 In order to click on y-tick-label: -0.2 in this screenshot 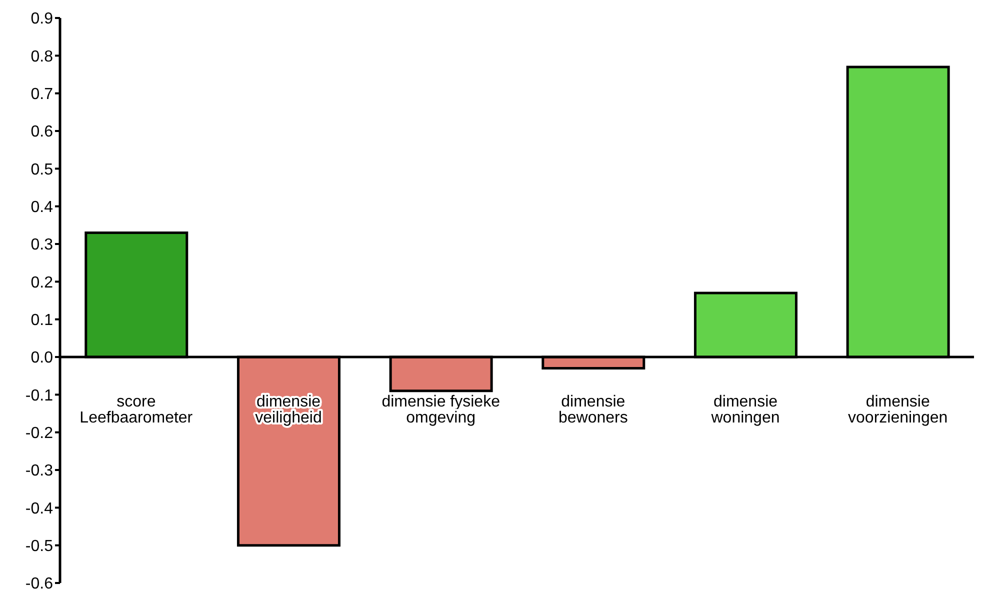, I will do `click(39, 433)`.